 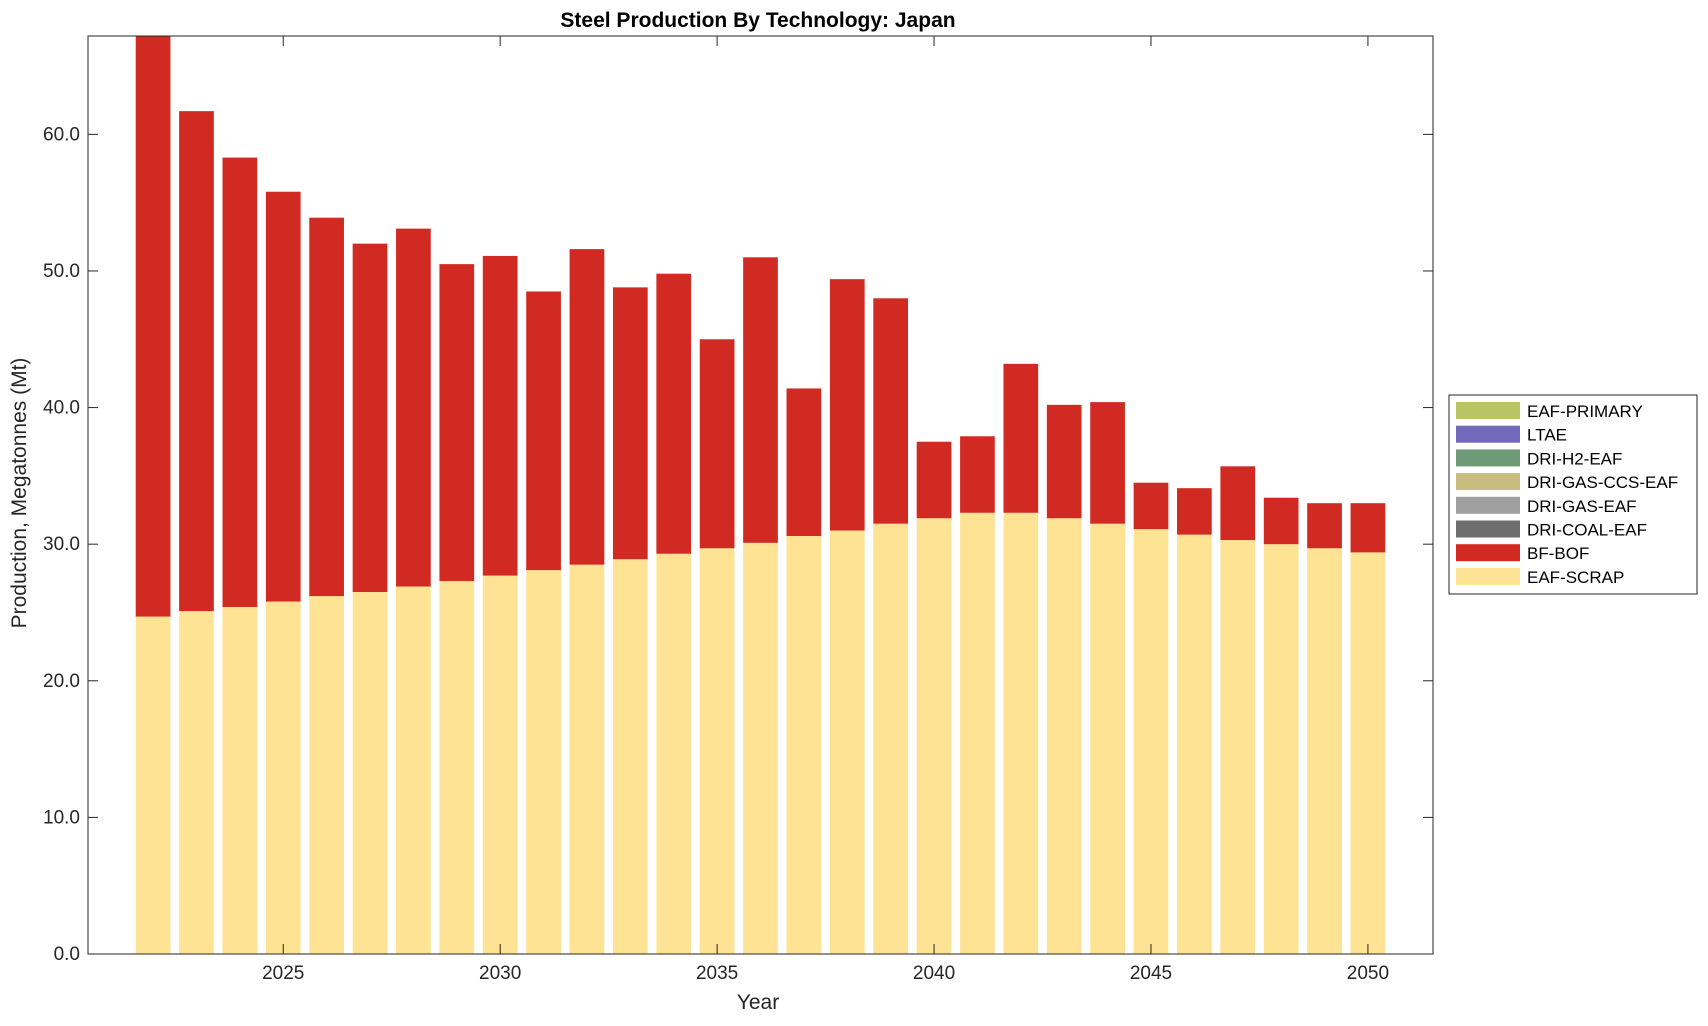 I want to click on bar-bf-bof-2039, so click(x=891, y=411).